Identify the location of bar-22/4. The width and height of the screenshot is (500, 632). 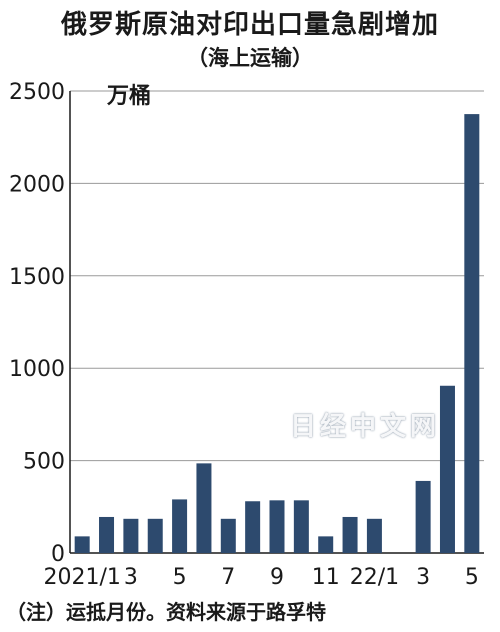
(447, 469).